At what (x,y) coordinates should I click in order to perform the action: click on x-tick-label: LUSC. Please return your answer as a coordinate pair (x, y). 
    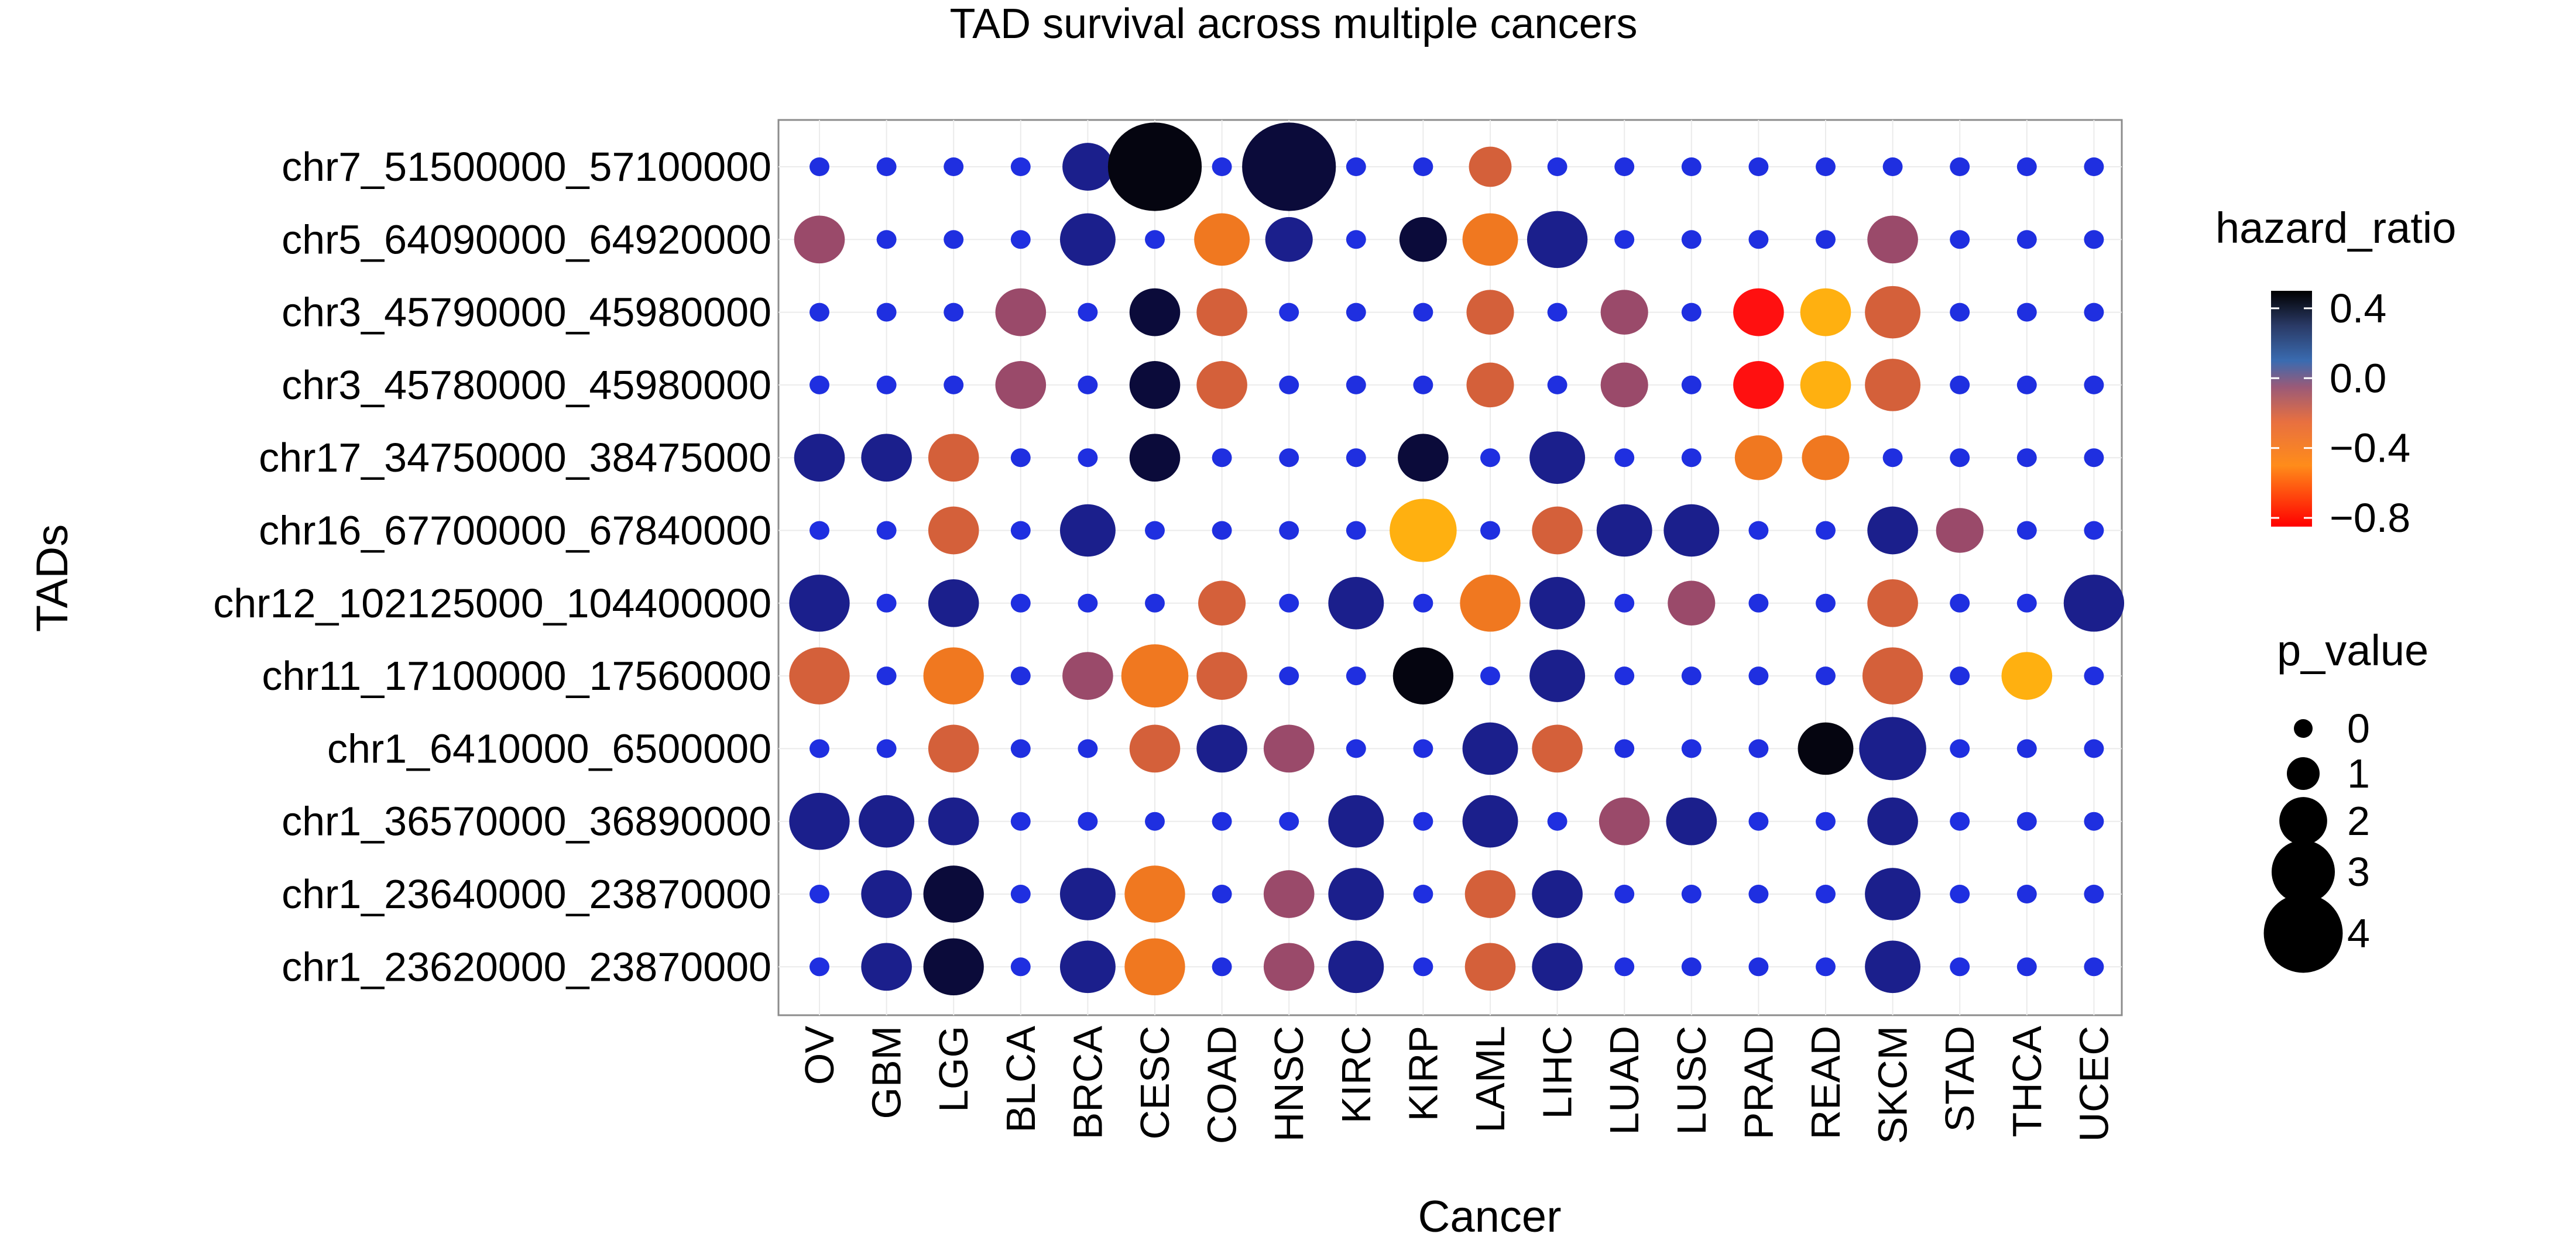
    Looking at the image, I should click on (1692, 1080).